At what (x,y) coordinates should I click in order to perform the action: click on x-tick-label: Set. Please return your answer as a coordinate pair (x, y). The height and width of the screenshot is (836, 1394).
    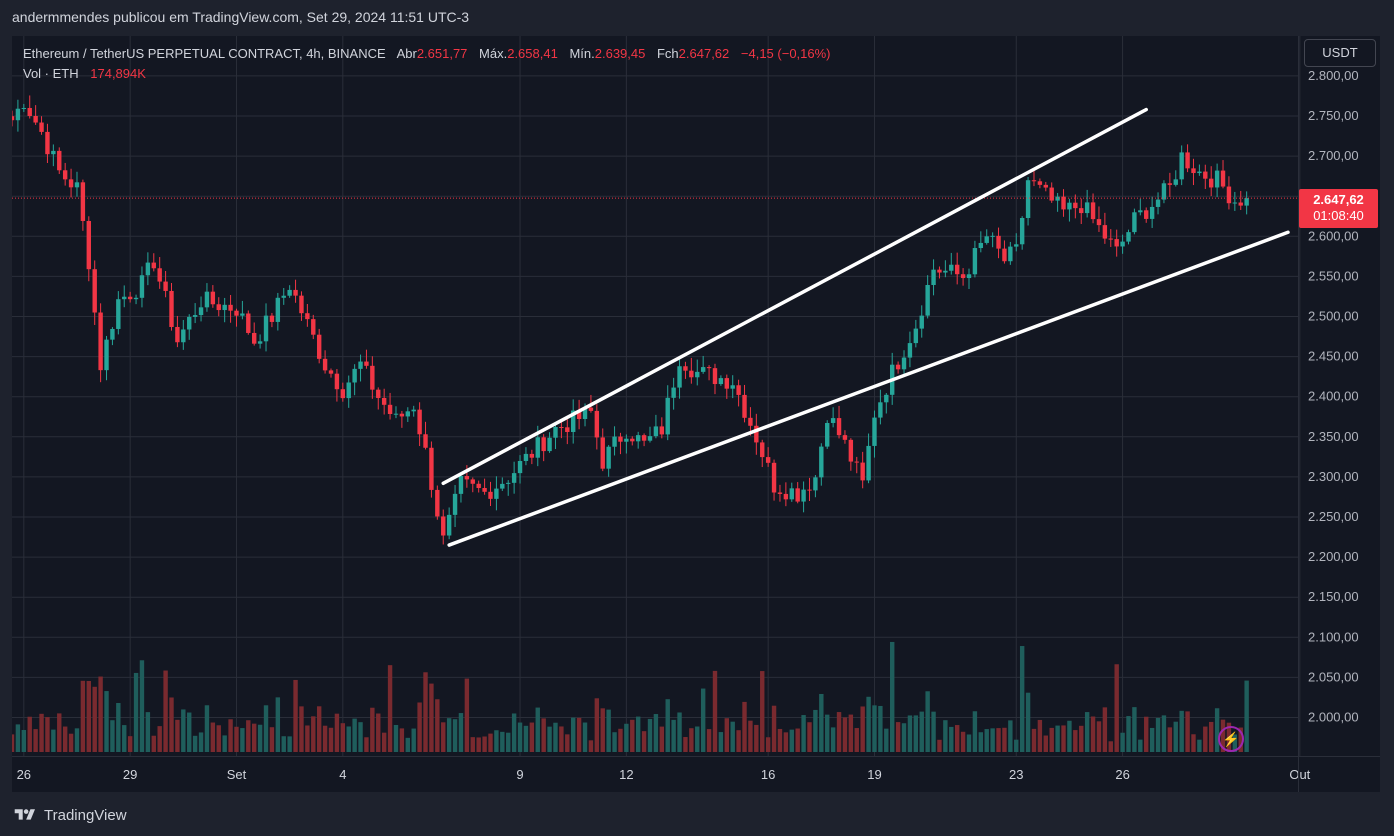
    Looking at the image, I should click on (237, 774).